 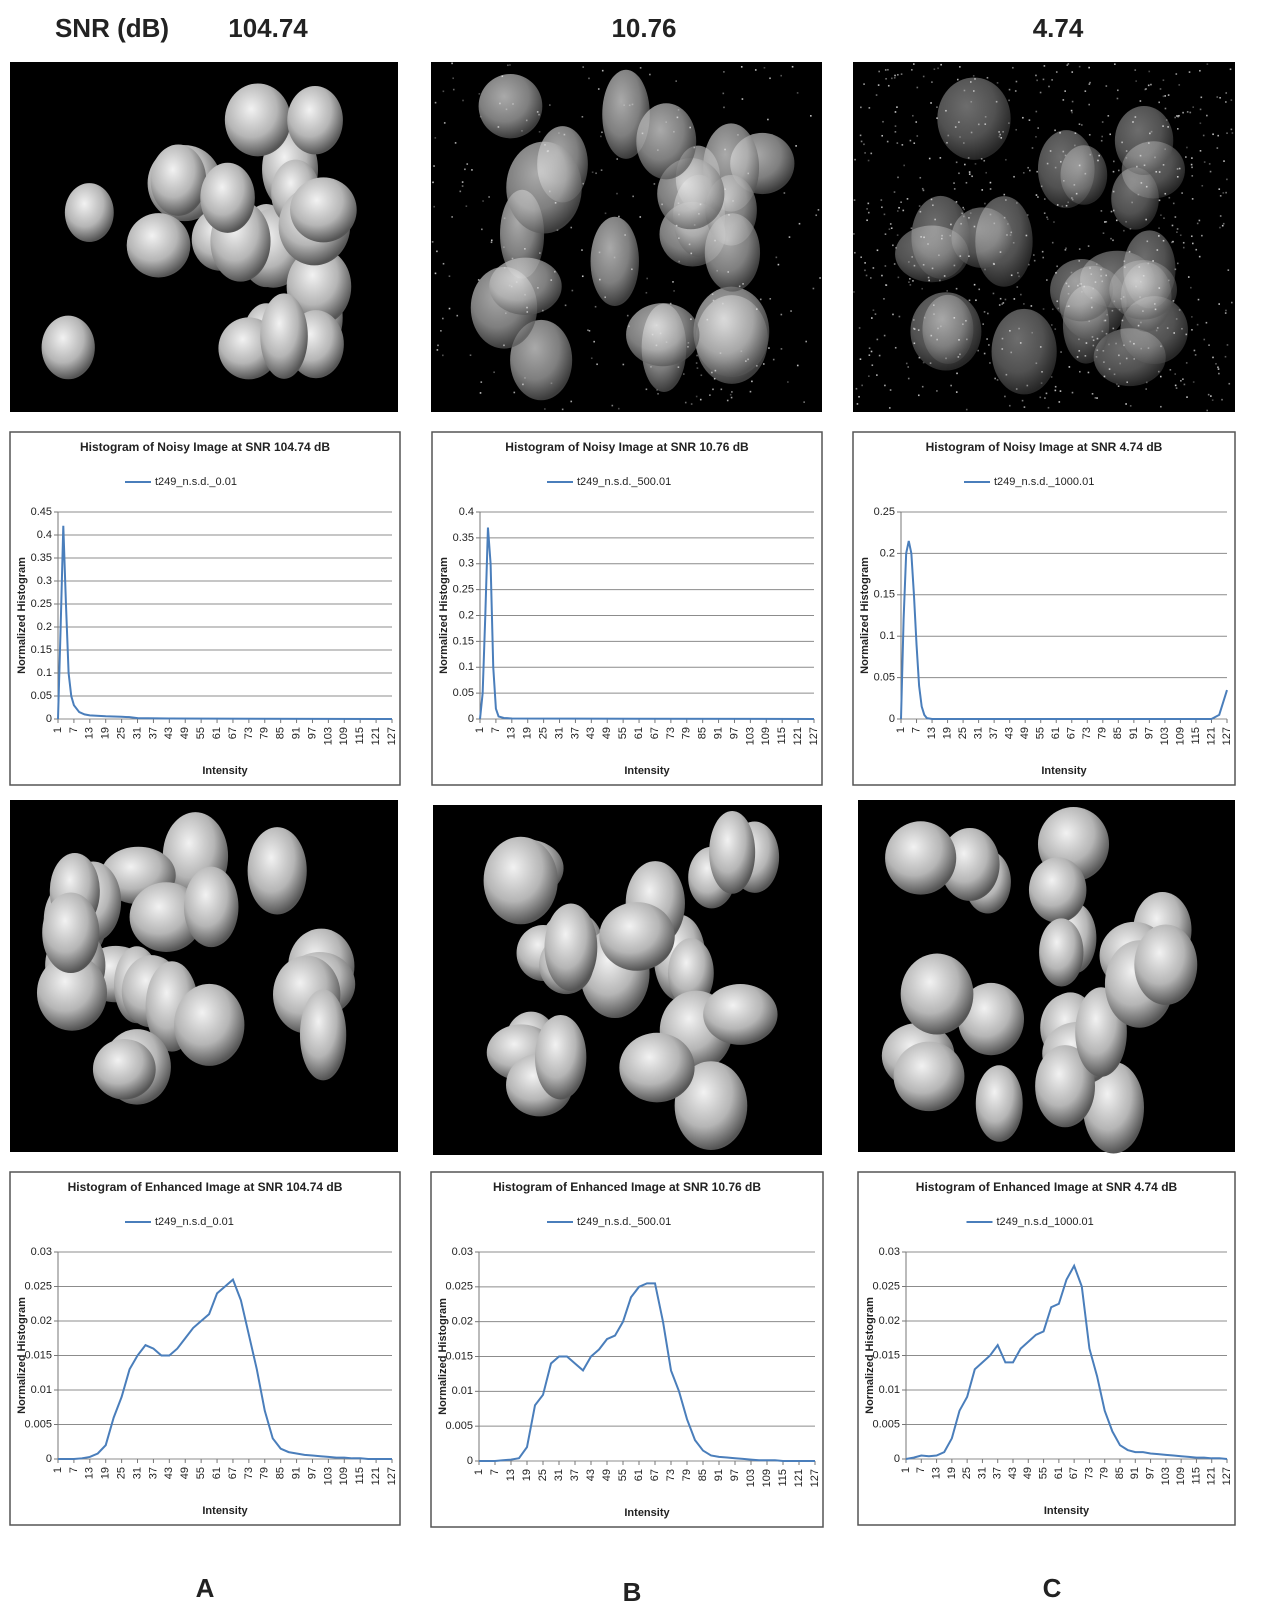 I want to click on legend-label: t249_n.s.d_1000.01, so click(x=1045, y=1222).